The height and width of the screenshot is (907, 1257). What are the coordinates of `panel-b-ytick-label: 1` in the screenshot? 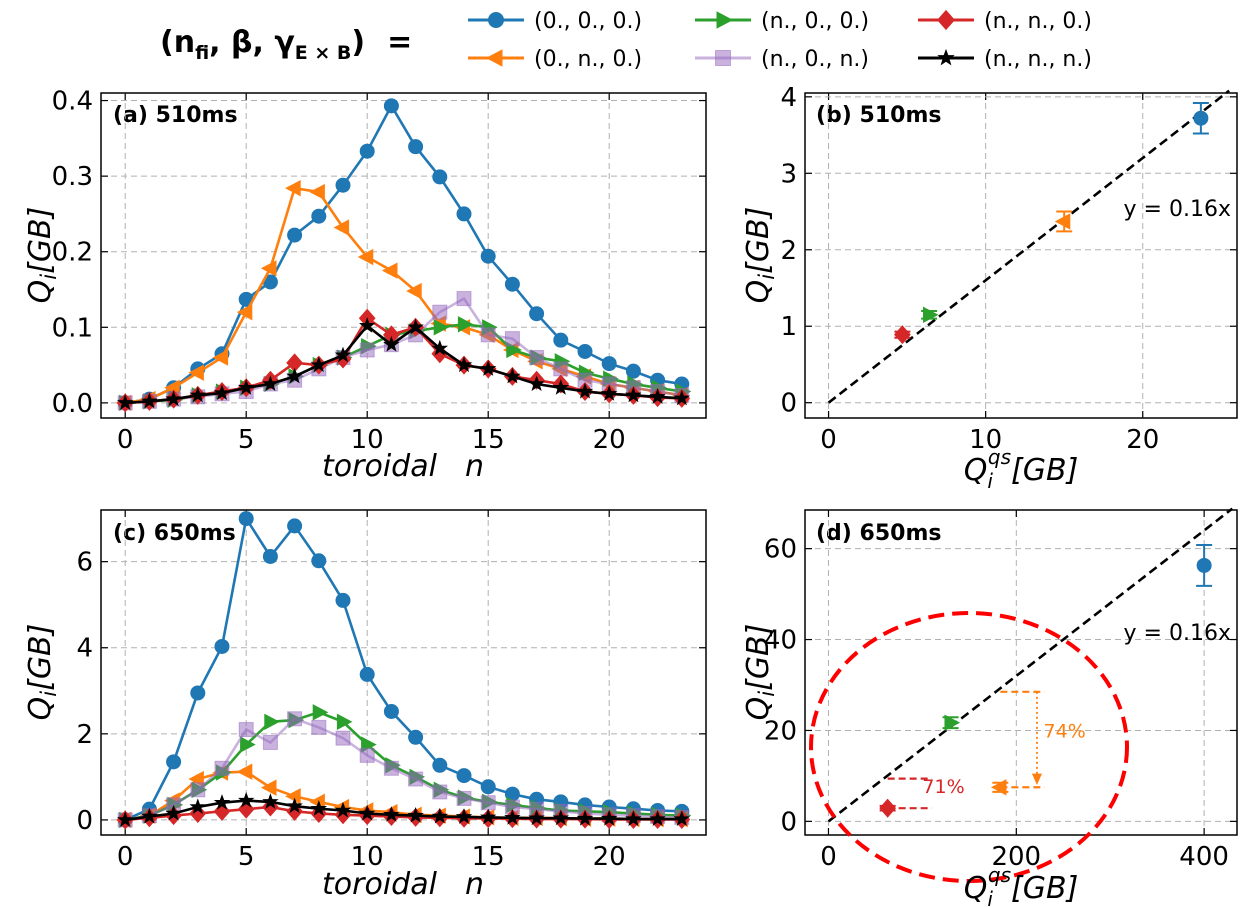 It's located at (788, 327).